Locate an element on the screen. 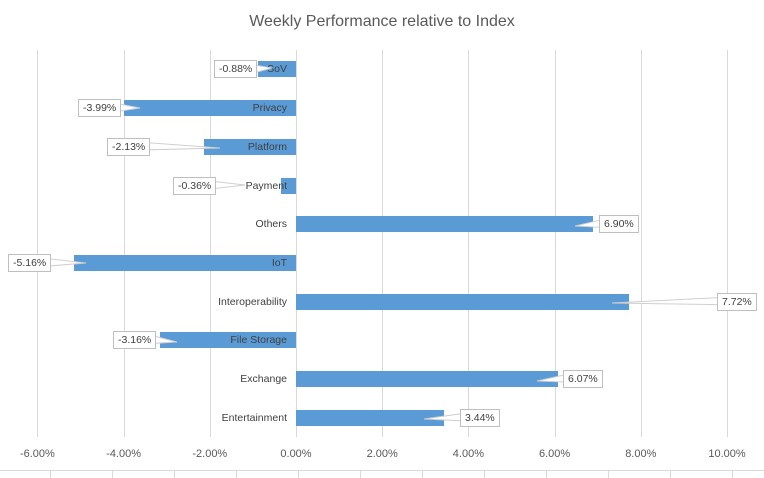 The height and width of the screenshot is (478, 764). x-axis-tick-label: -4.00% is located at coordinates (124, 454).